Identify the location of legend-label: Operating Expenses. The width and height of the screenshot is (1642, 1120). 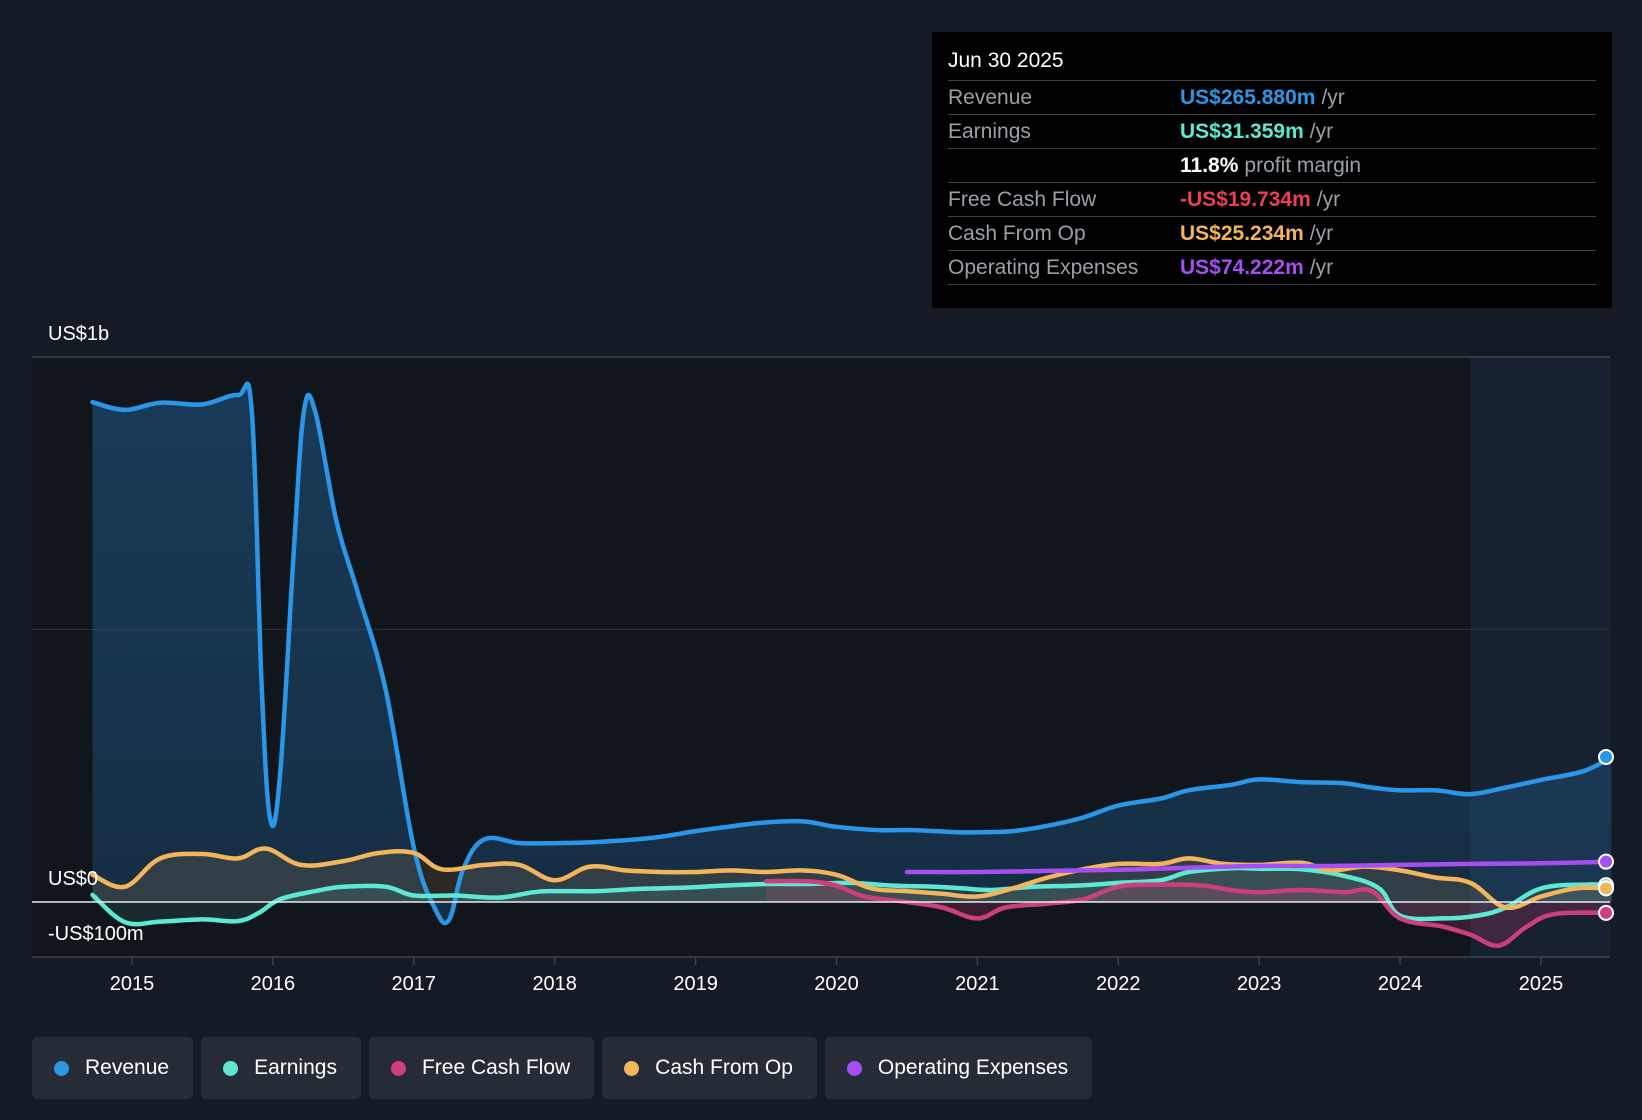
(973, 1067).